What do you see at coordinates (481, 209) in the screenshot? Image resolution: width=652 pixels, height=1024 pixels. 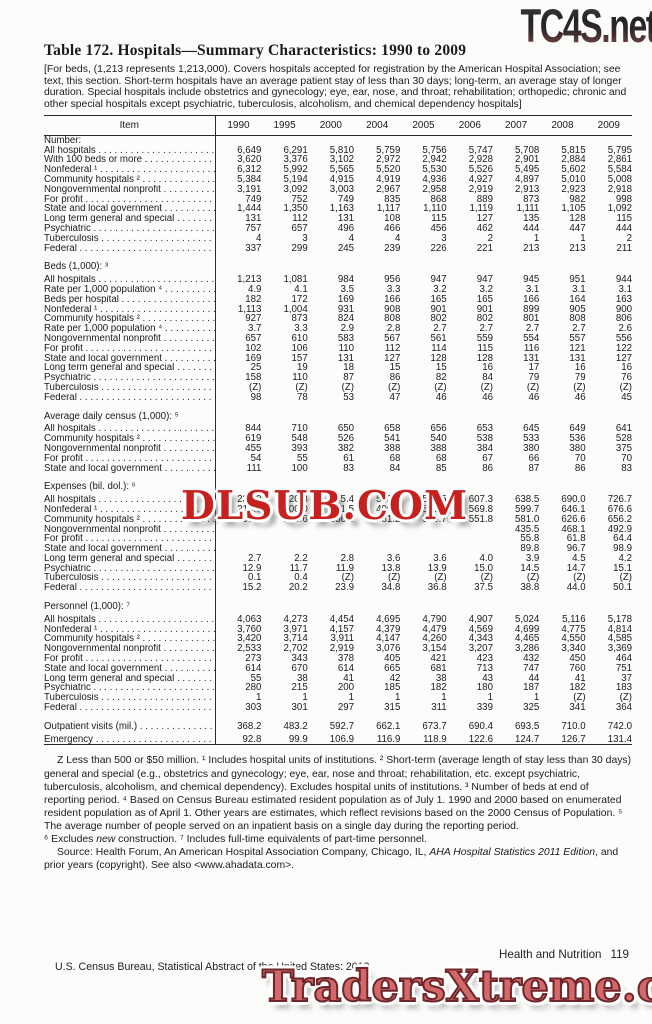 I see `cell-value: 1,119` at bounding box center [481, 209].